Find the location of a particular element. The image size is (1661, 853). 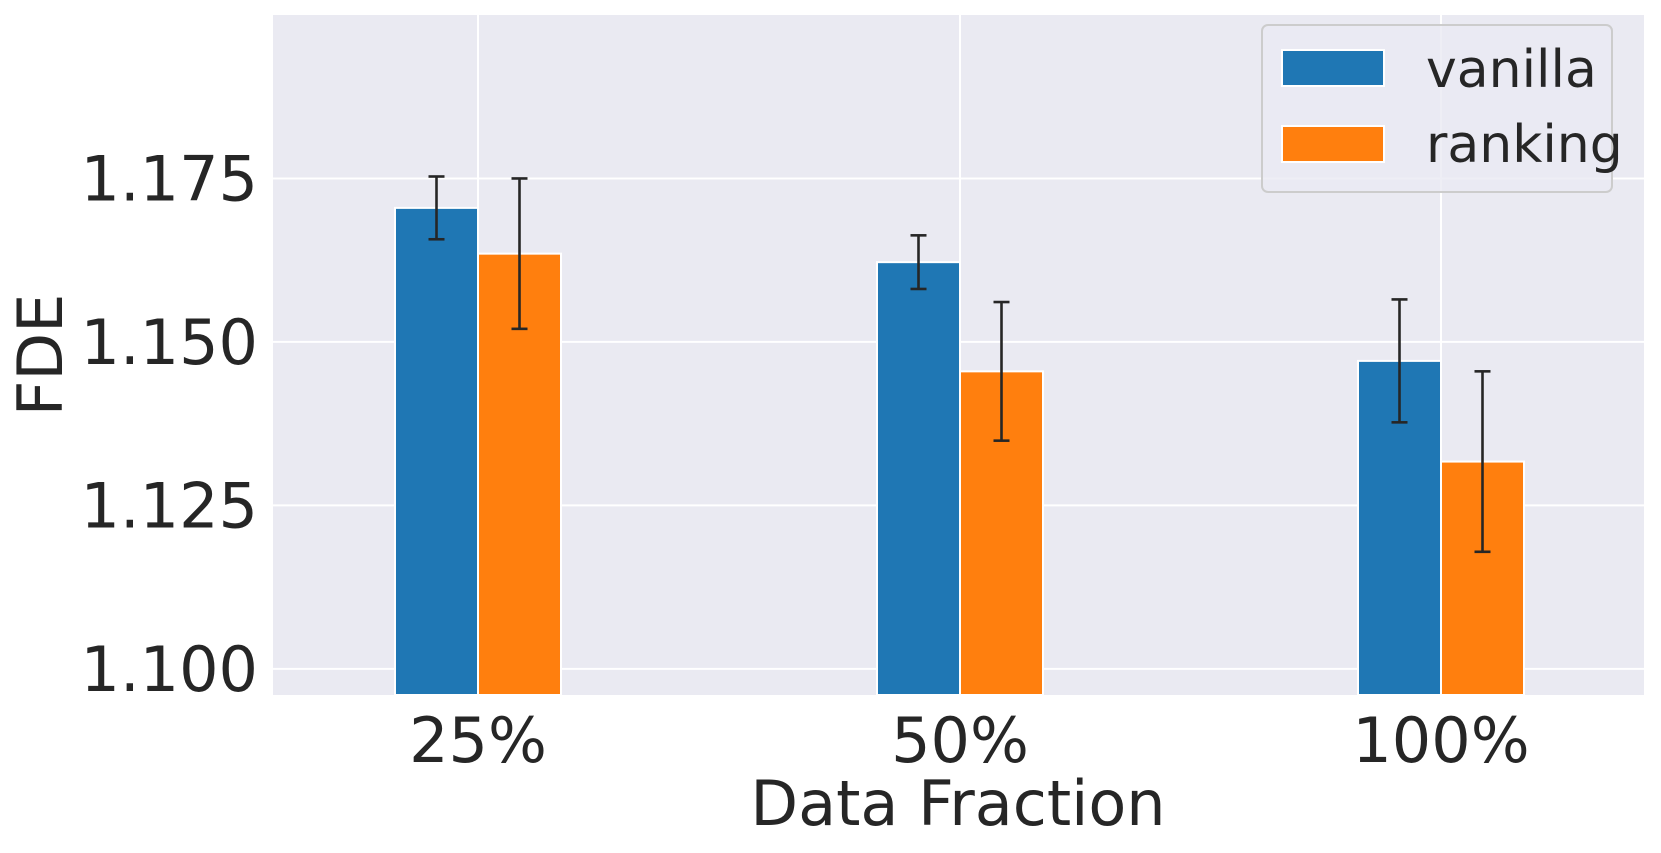

x-axis: 25% 50% 100% is located at coordinates (969, 740).